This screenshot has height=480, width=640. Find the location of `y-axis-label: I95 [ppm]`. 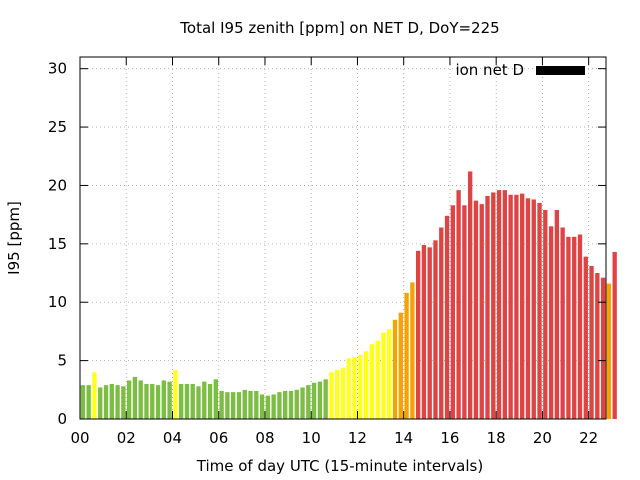

y-axis-label: I95 [ppm] is located at coordinates (14, 238).